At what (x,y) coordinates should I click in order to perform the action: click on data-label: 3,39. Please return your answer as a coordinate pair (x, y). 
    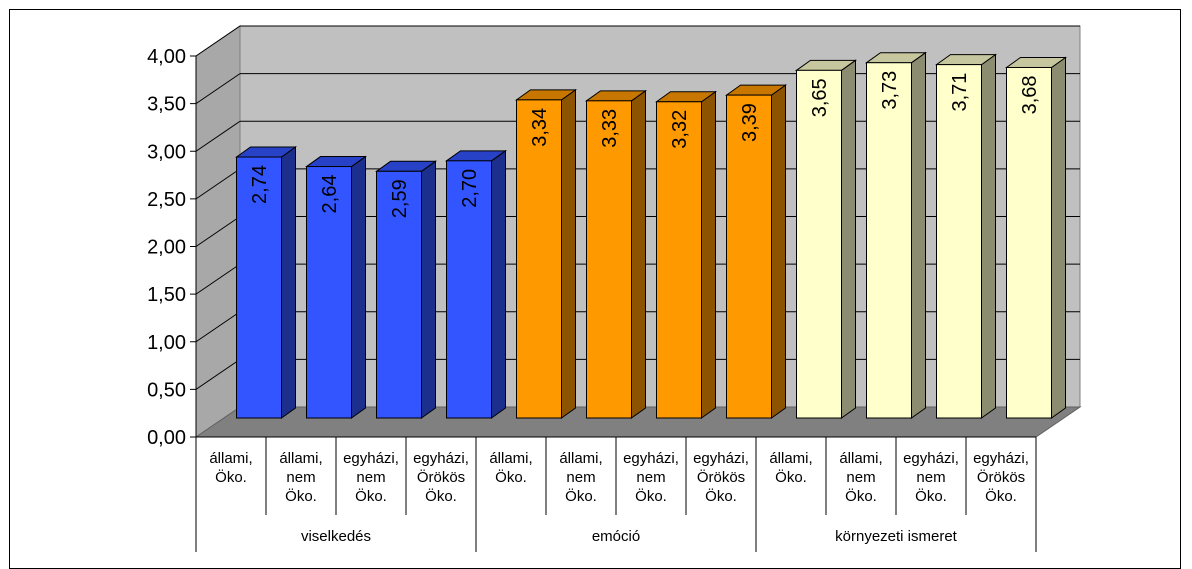
    Looking at the image, I should click on (750, 122).